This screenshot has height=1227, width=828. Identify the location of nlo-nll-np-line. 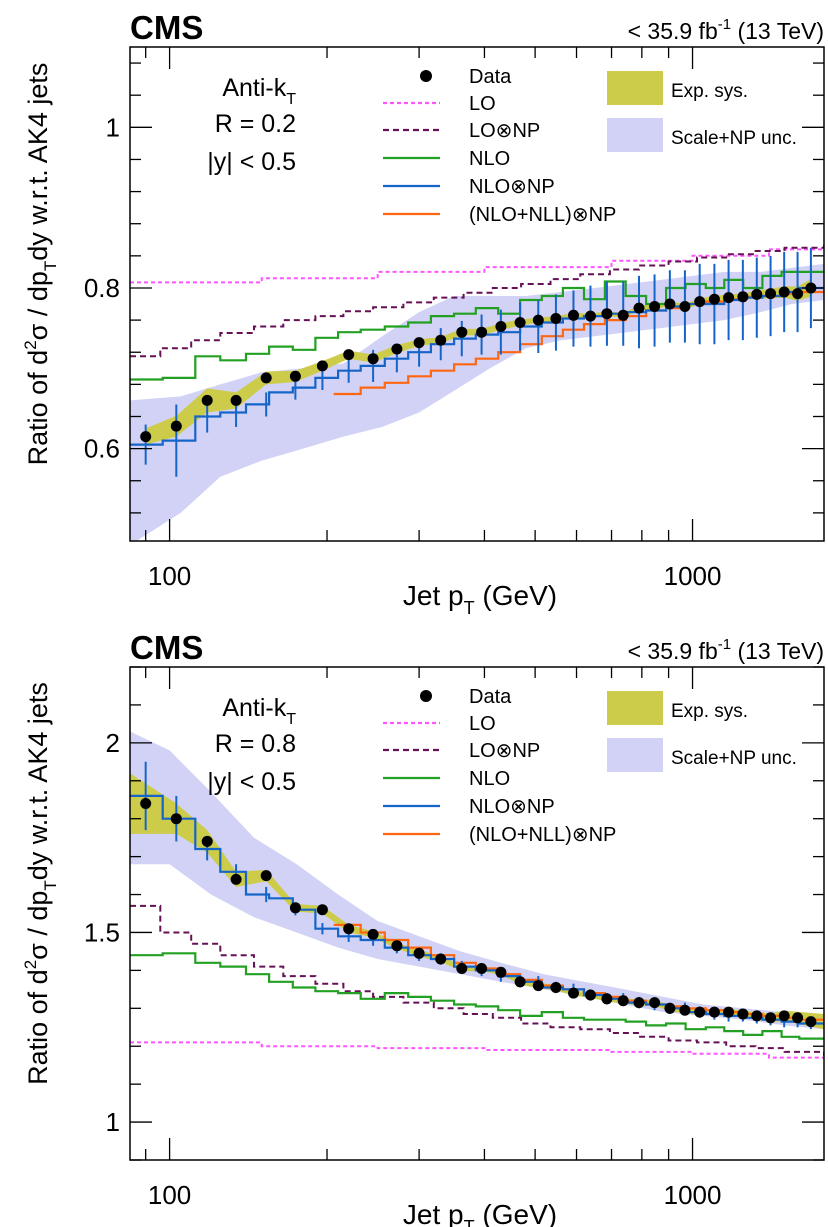
(578, 972).